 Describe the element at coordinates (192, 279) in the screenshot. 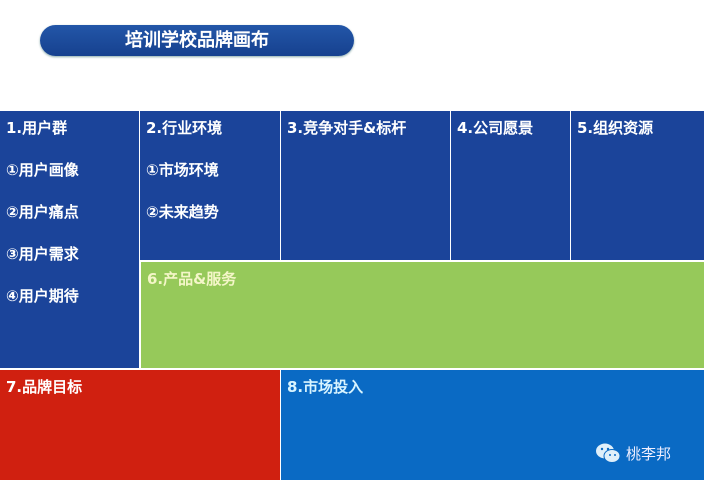

I see `block-label: 6.产品&服务` at that location.